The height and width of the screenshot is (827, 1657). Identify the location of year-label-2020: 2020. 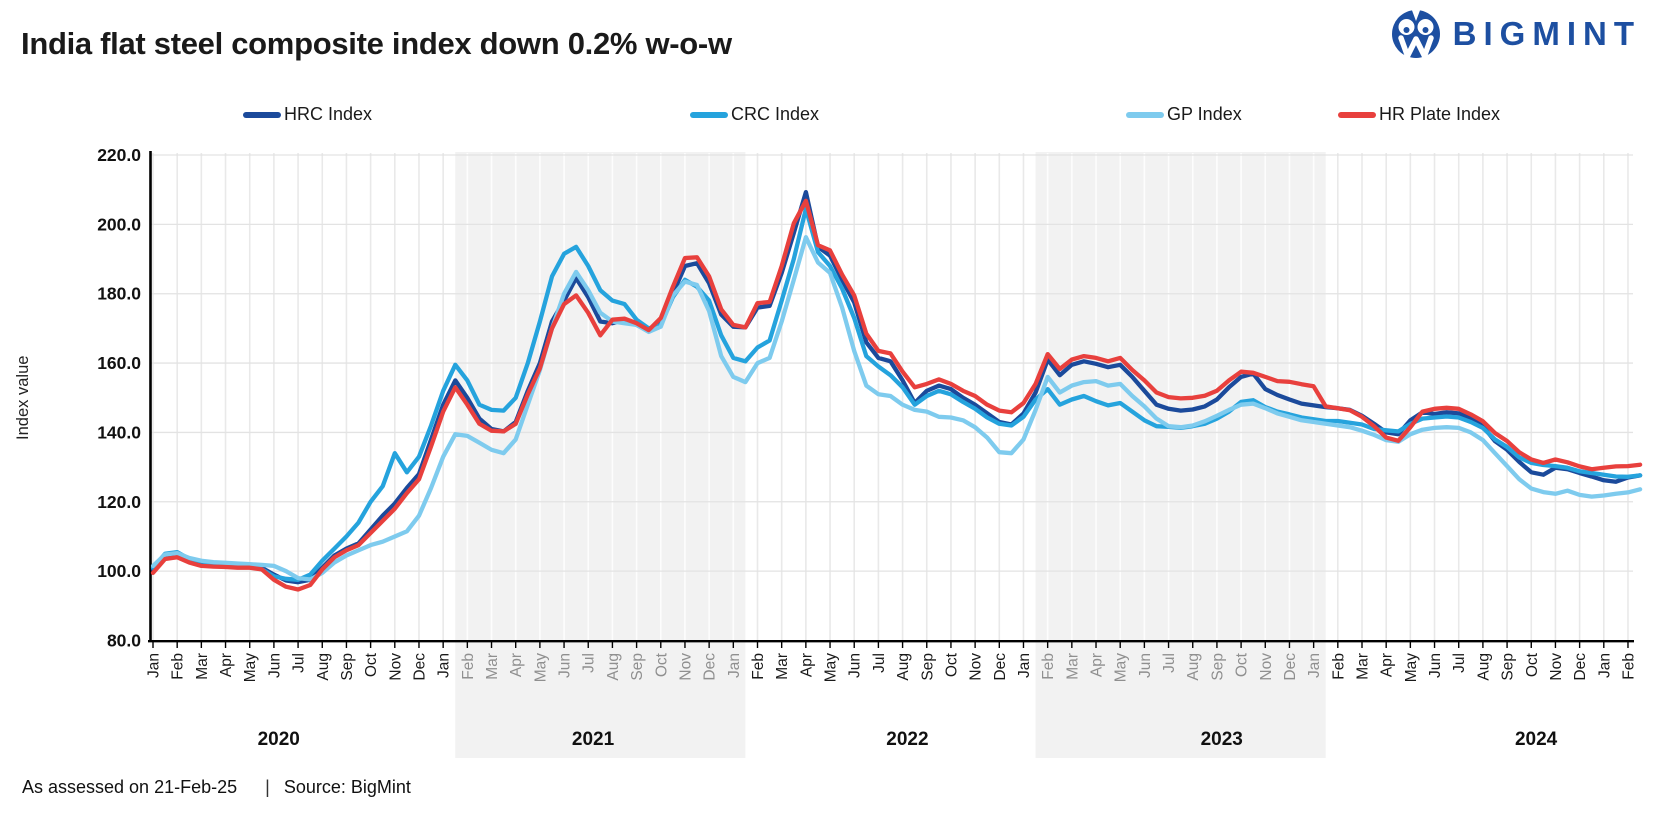
(279, 739).